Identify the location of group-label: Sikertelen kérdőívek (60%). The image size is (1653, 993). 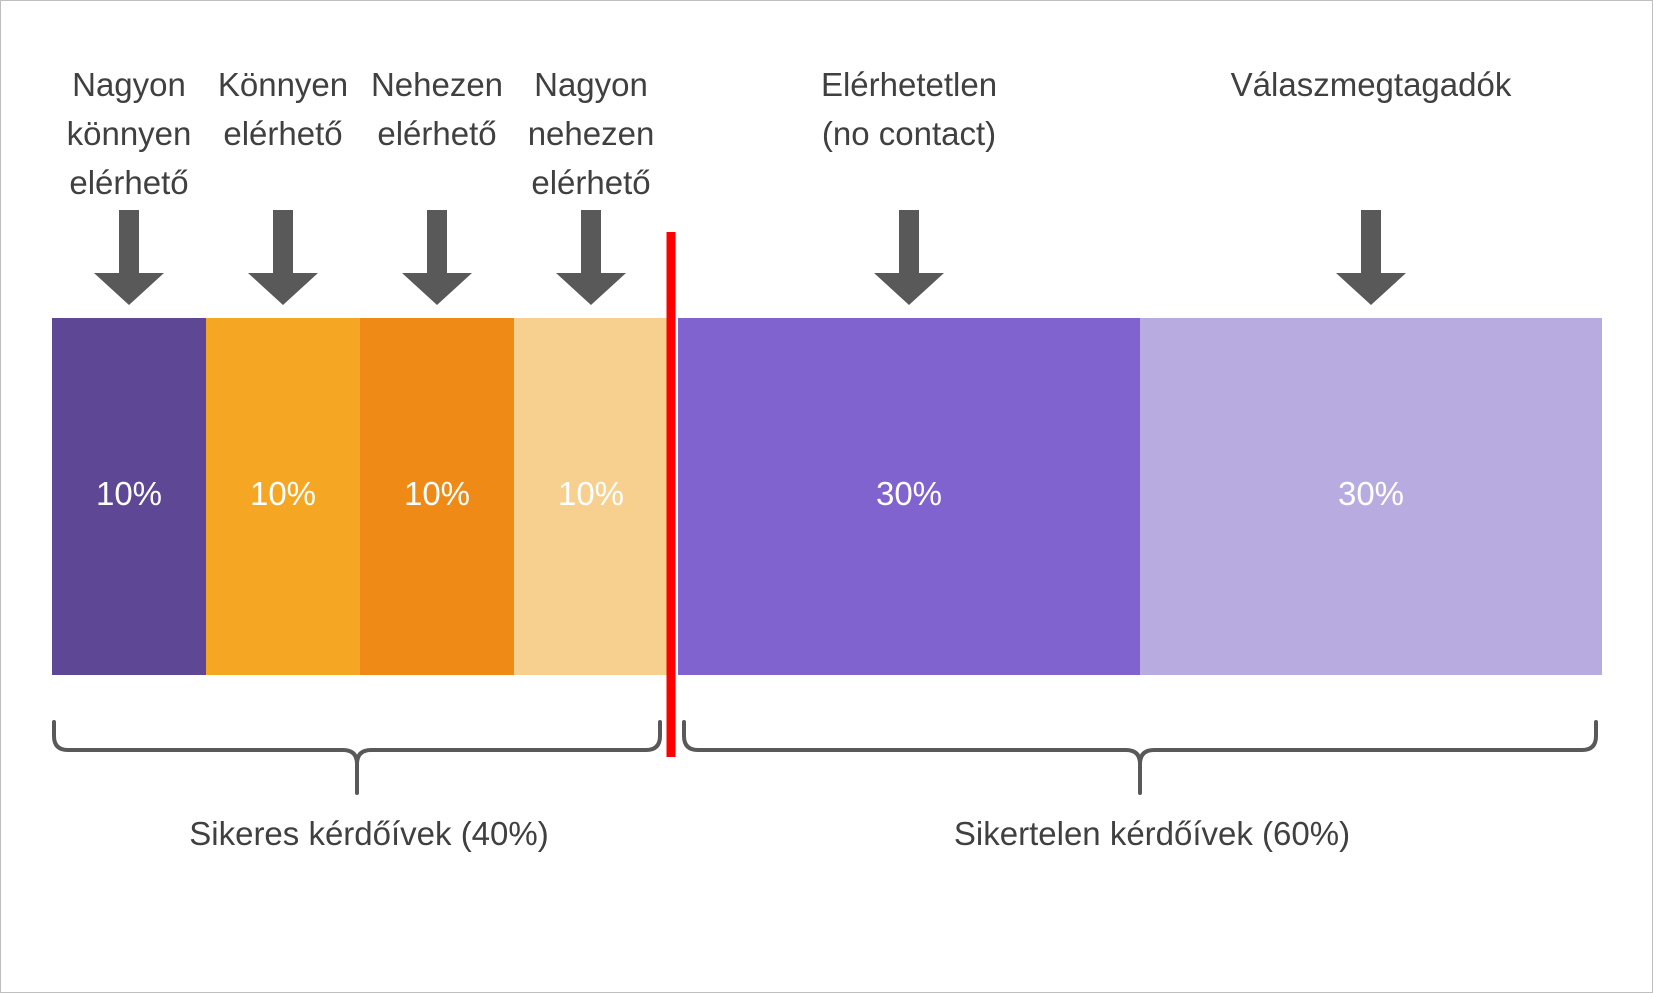
(1152, 833).